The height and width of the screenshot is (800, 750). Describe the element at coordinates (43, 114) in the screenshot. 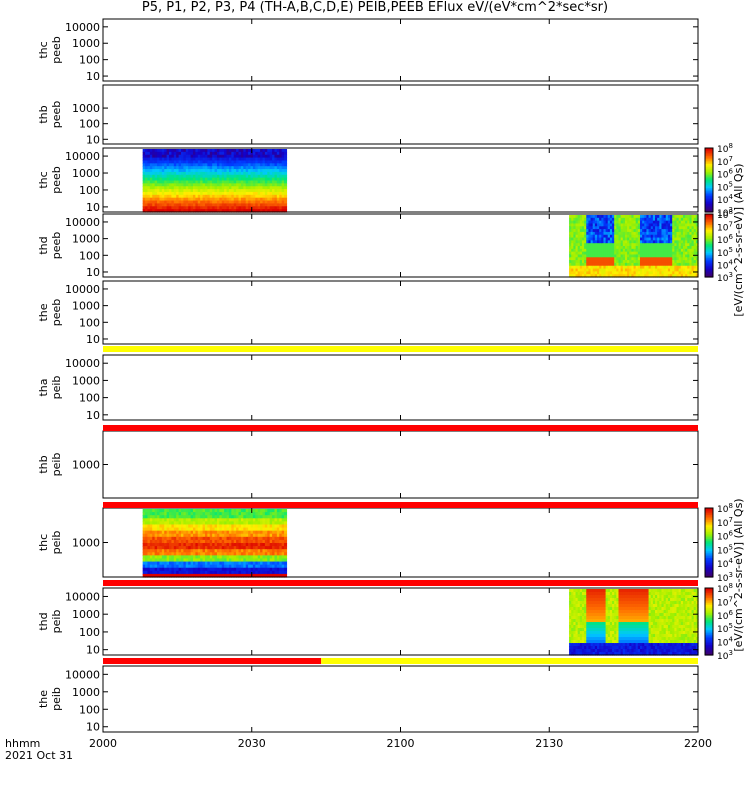

I see `panel-ylabel-probe: thb` at that location.